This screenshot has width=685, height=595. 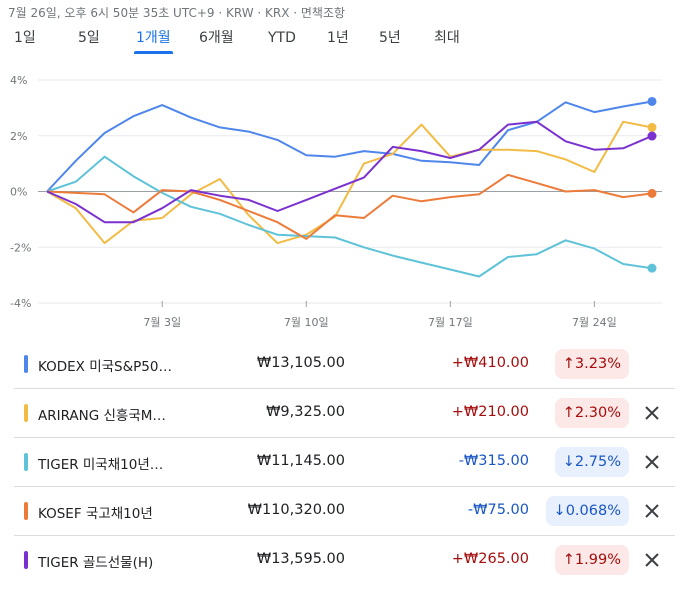 I want to click on security-price: ₩13,595.00, so click(x=300, y=559).